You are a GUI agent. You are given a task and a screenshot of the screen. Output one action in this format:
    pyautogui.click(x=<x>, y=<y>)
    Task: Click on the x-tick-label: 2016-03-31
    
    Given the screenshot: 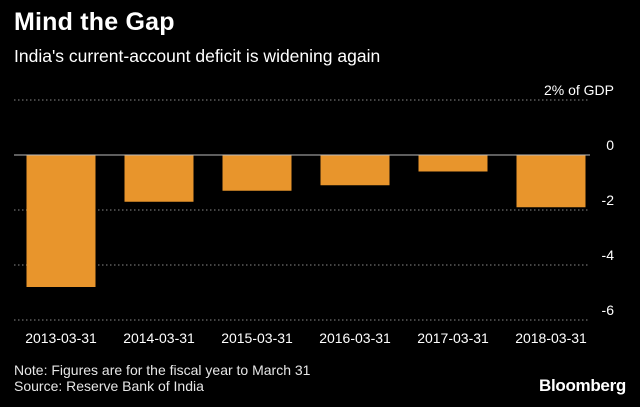 What is the action you would take?
    pyautogui.click(x=355, y=338)
    